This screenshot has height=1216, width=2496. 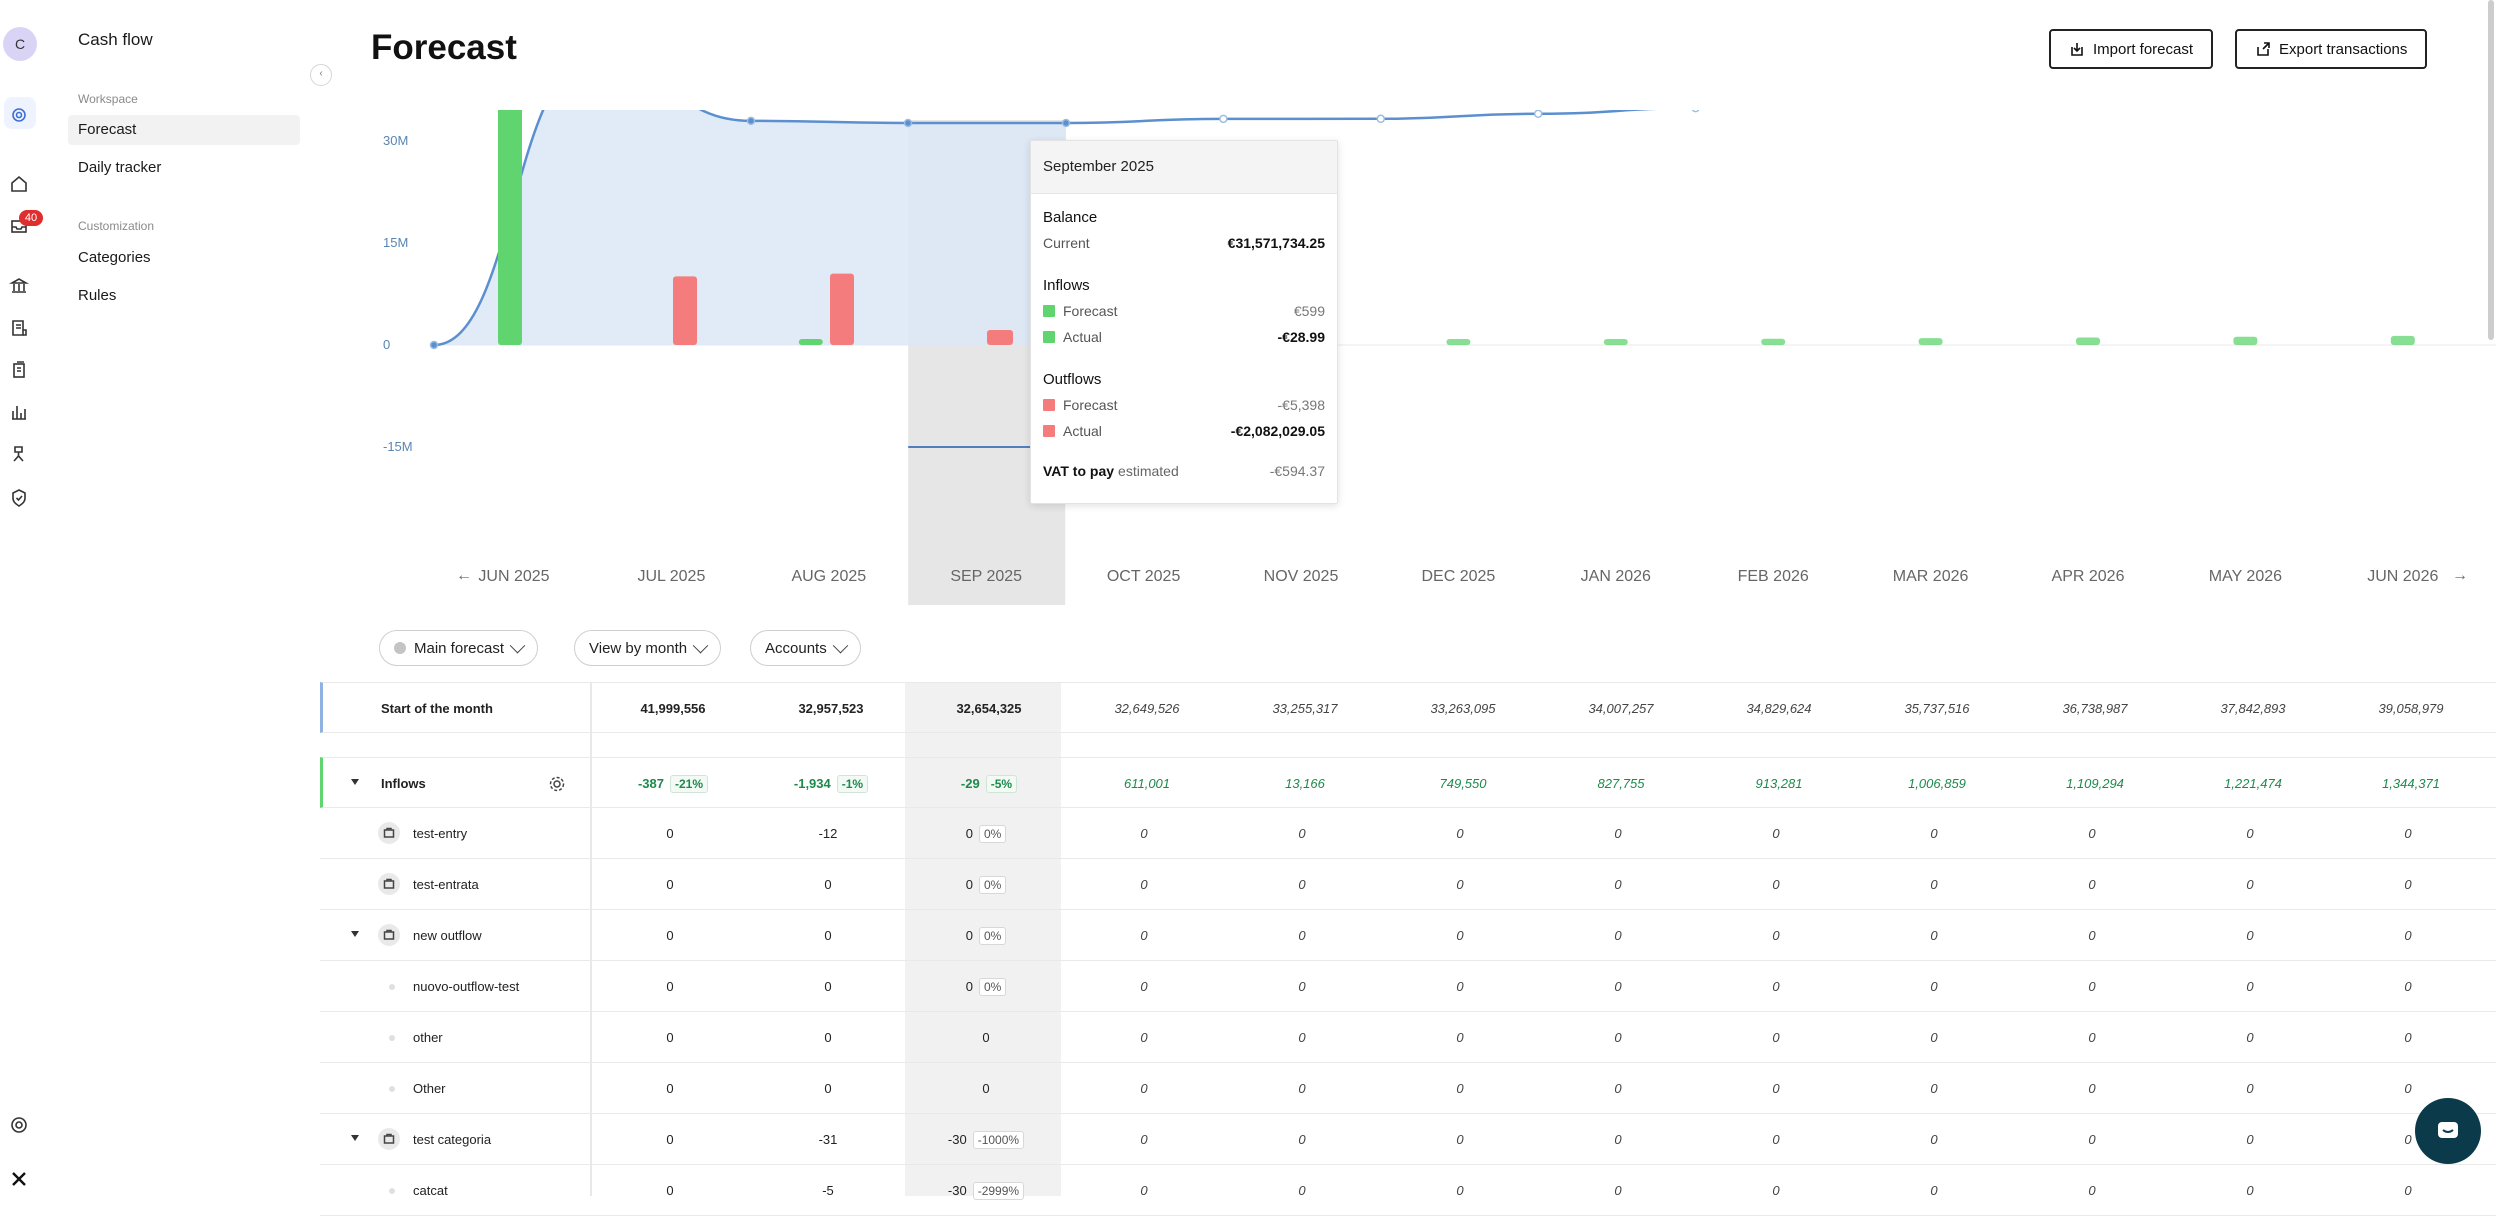 I want to click on start-of-month-cell: 41,999,556, so click(x=673, y=708).